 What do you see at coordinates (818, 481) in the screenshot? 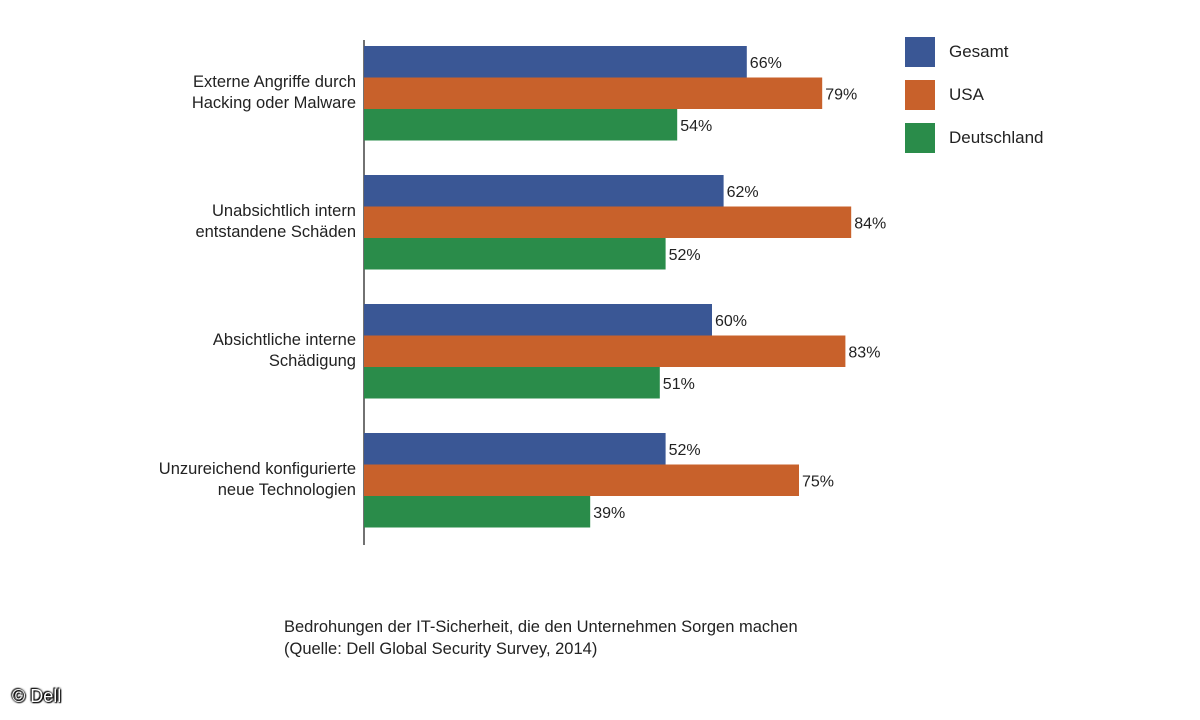
I see `data-label-usa-3: 75%` at bounding box center [818, 481].